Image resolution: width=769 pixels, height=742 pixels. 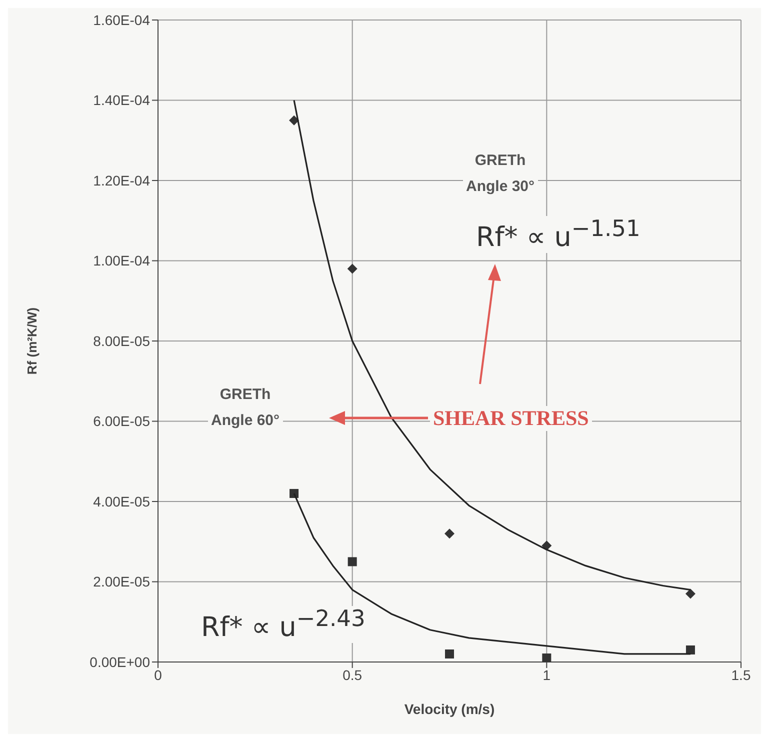 What do you see at coordinates (500, 174) in the screenshot?
I see `annotation: GRETh Angle 30°` at bounding box center [500, 174].